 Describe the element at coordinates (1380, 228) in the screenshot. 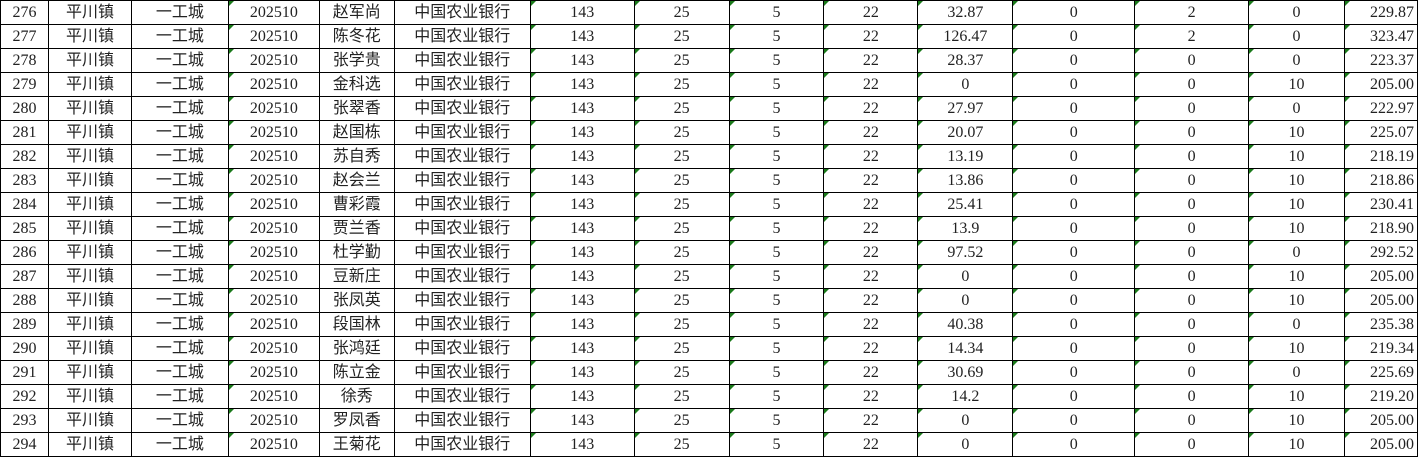

I see `cell-total: 218.90` at that location.